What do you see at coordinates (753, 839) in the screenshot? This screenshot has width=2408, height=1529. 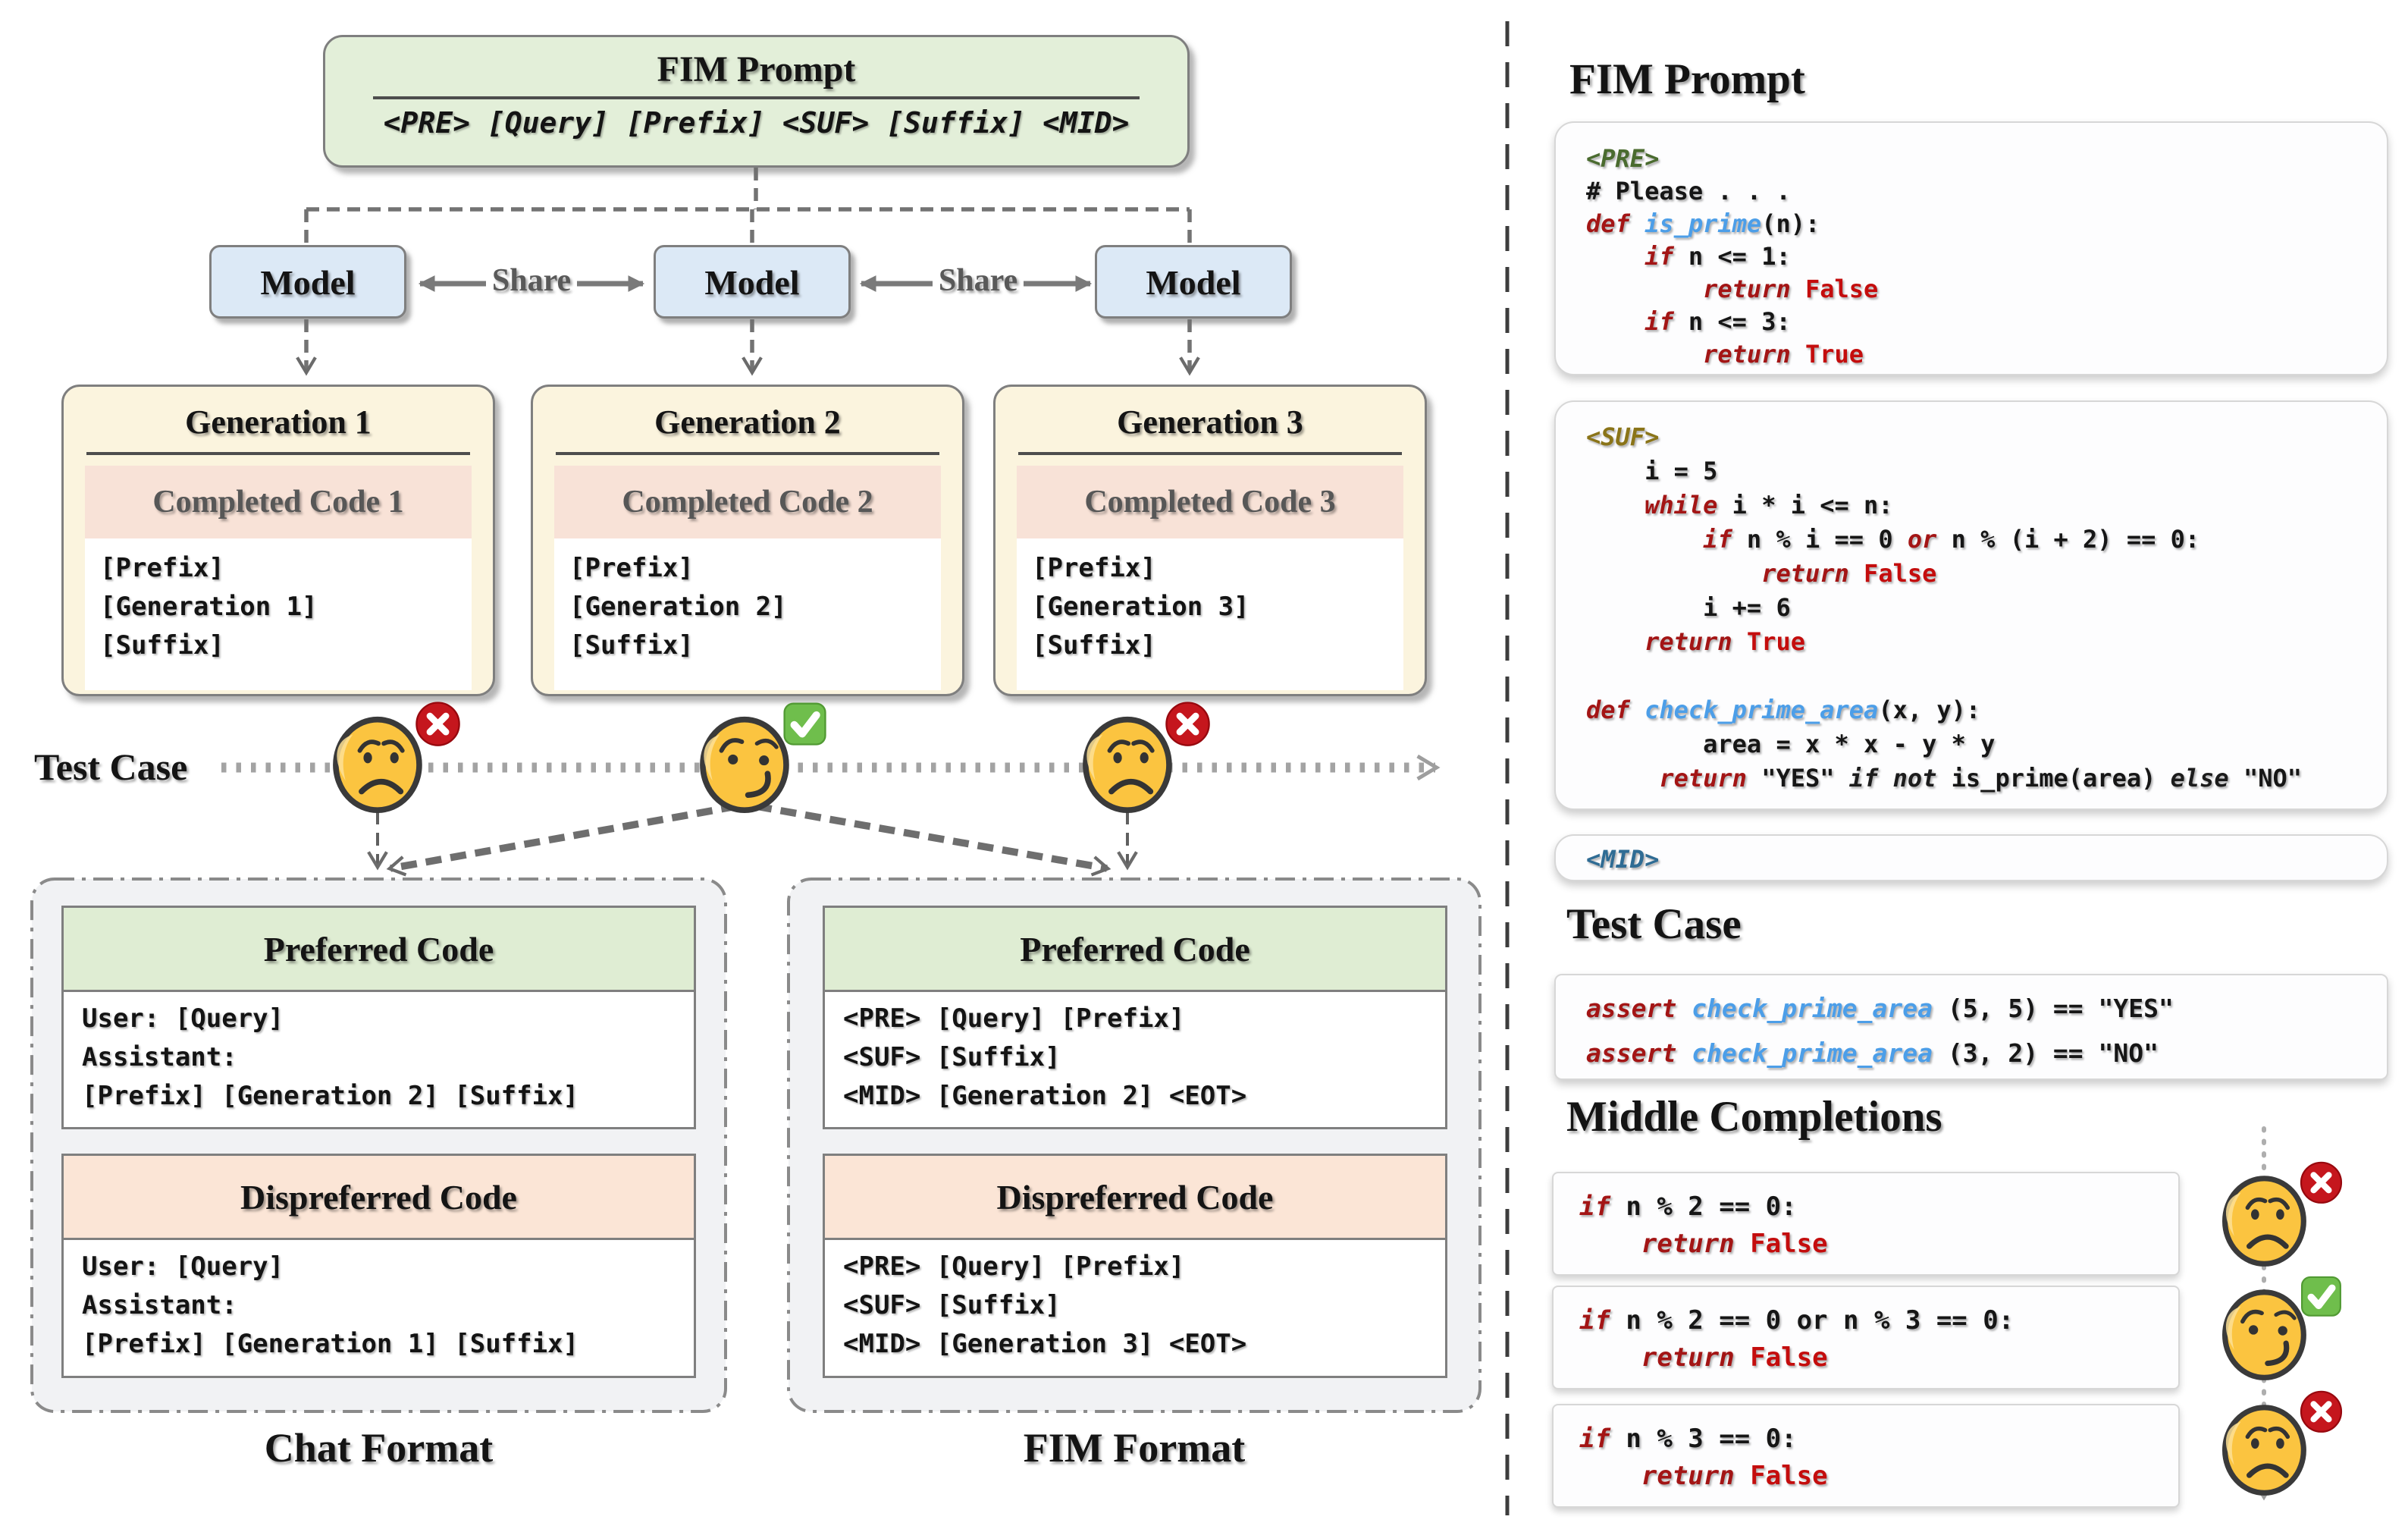 I see `emoji-to-format-arrows` at bounding box center [753, 839].